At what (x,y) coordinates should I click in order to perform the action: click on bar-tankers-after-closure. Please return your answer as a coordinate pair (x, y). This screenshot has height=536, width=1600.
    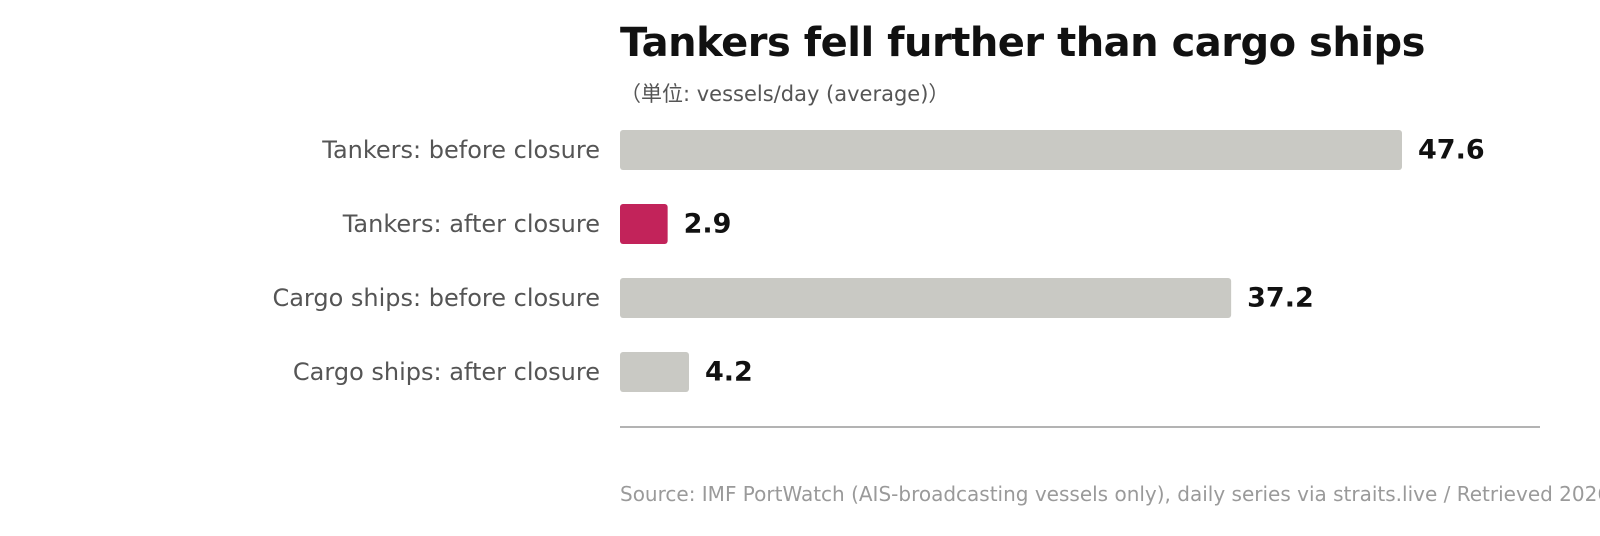
    Looking at the image, I should click on (644, 224).